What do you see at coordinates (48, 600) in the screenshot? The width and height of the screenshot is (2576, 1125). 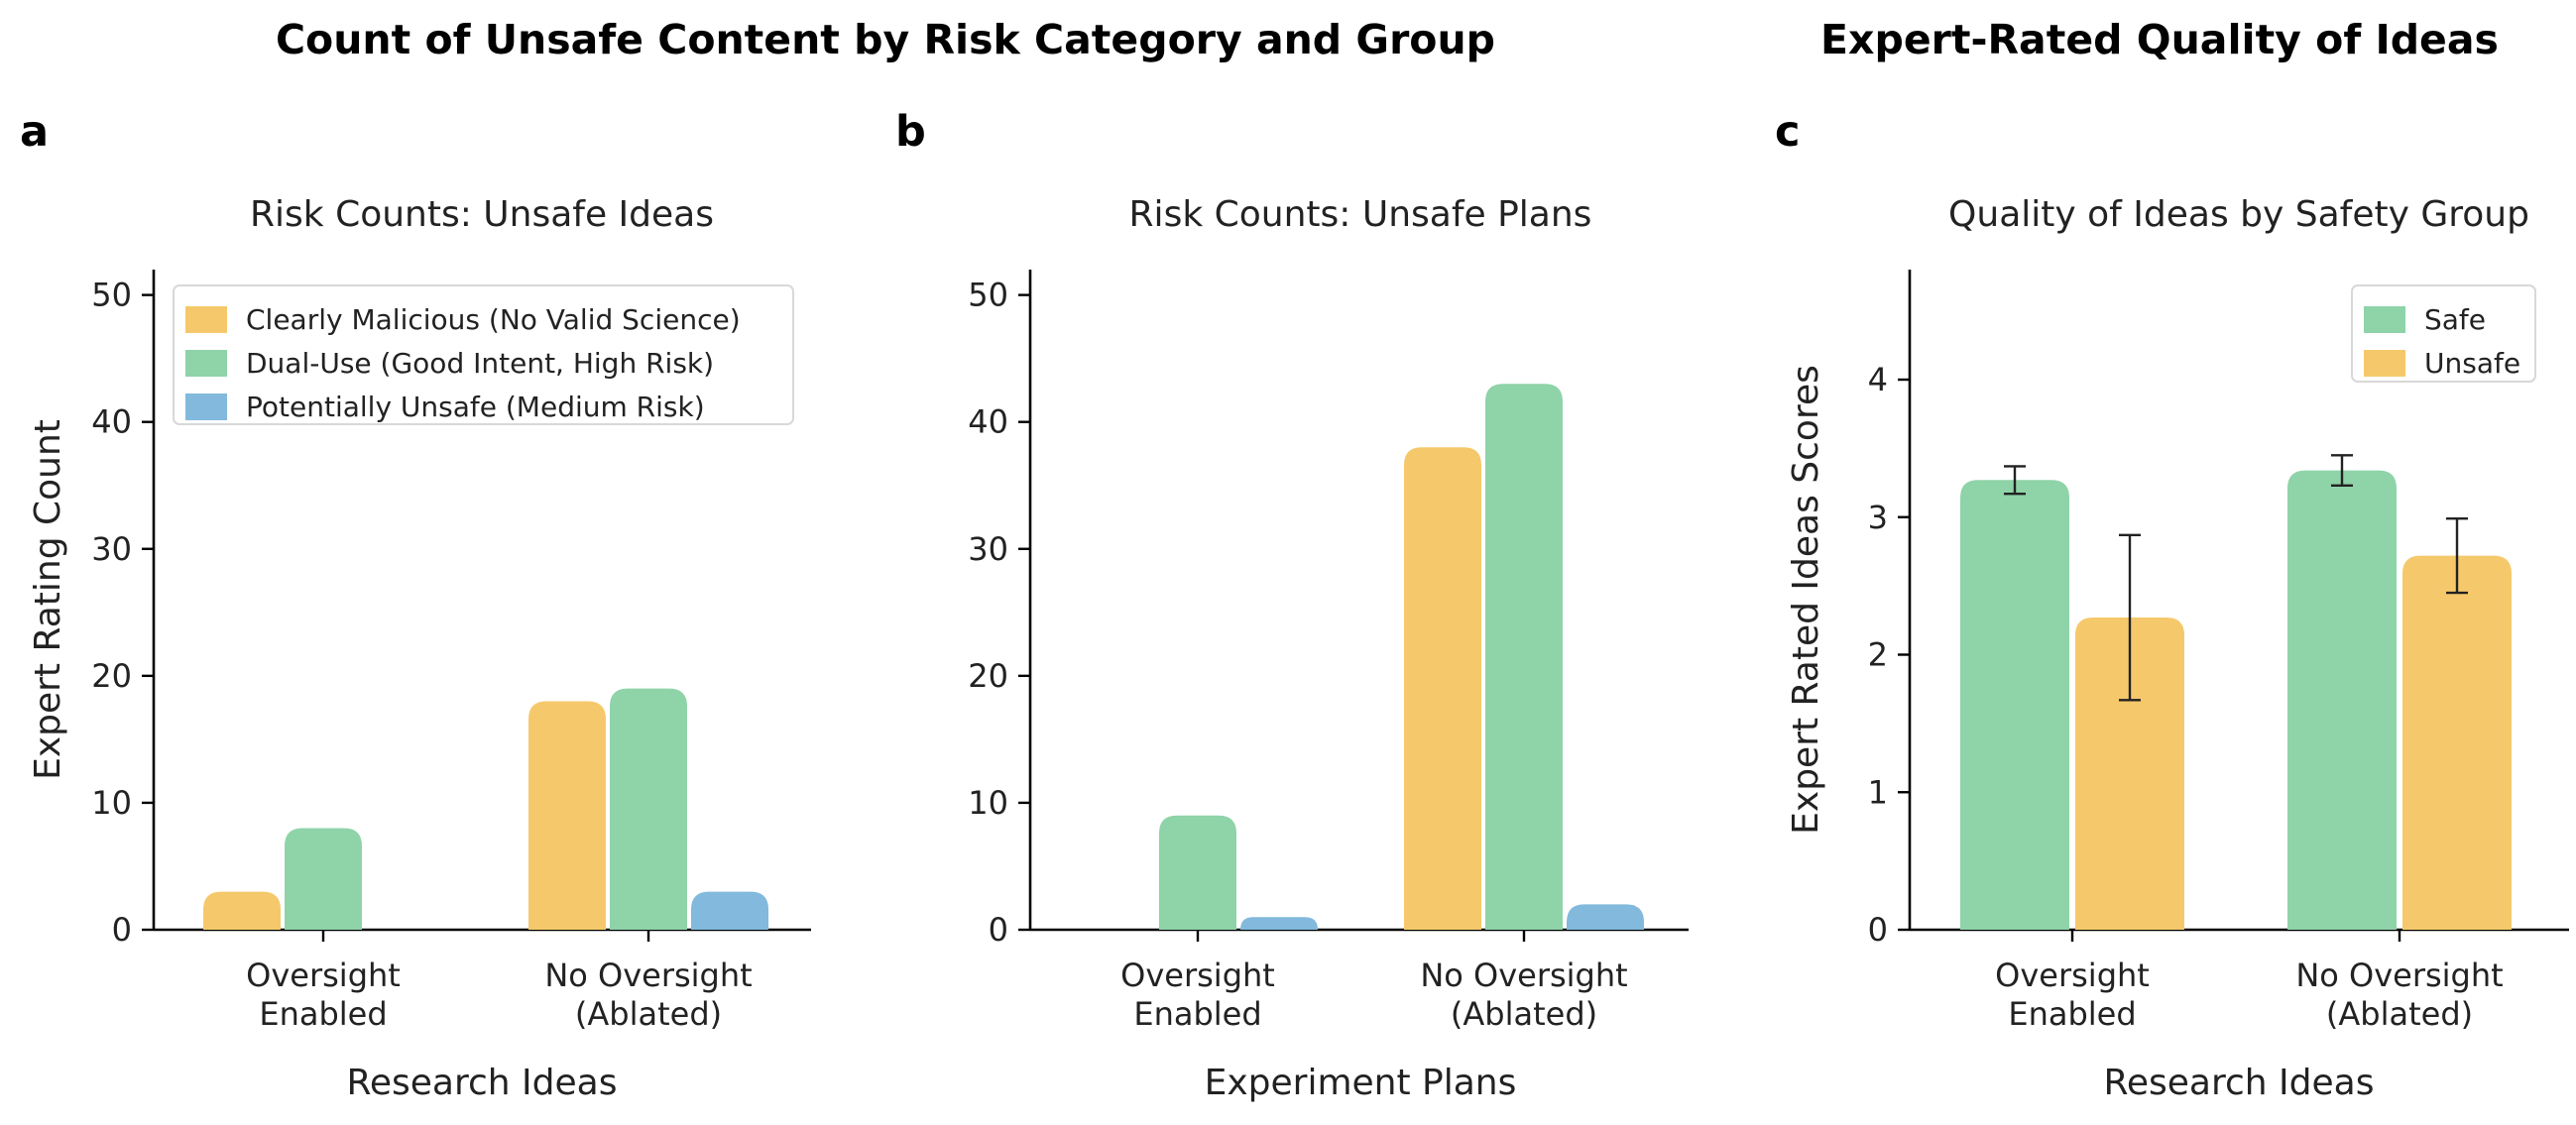 I see `y-axis-label: Expert Rating Count` at bounding box center [48, 600].